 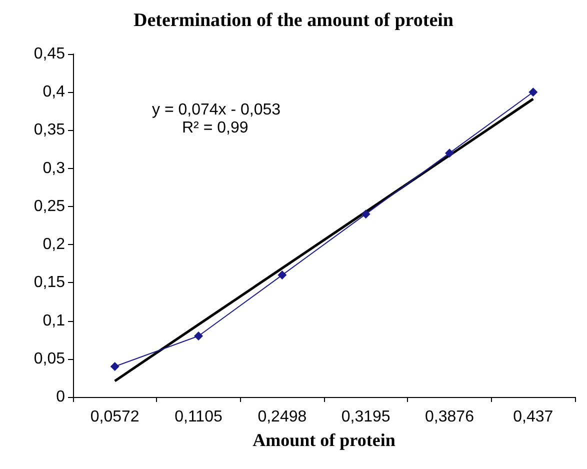 I want to click on x-tick-label: 0,3195, so click(x=365, y=417).